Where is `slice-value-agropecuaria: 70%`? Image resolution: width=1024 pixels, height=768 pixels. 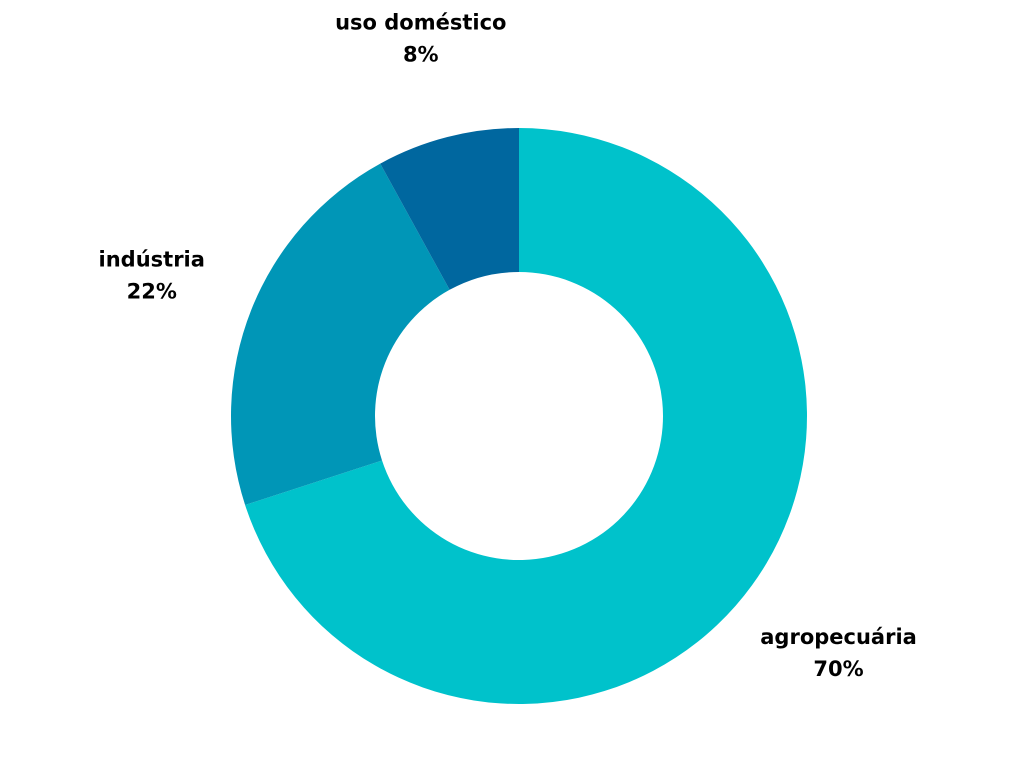
slice-value-agropecuaria: 70% is located at coordinates (838, 669).